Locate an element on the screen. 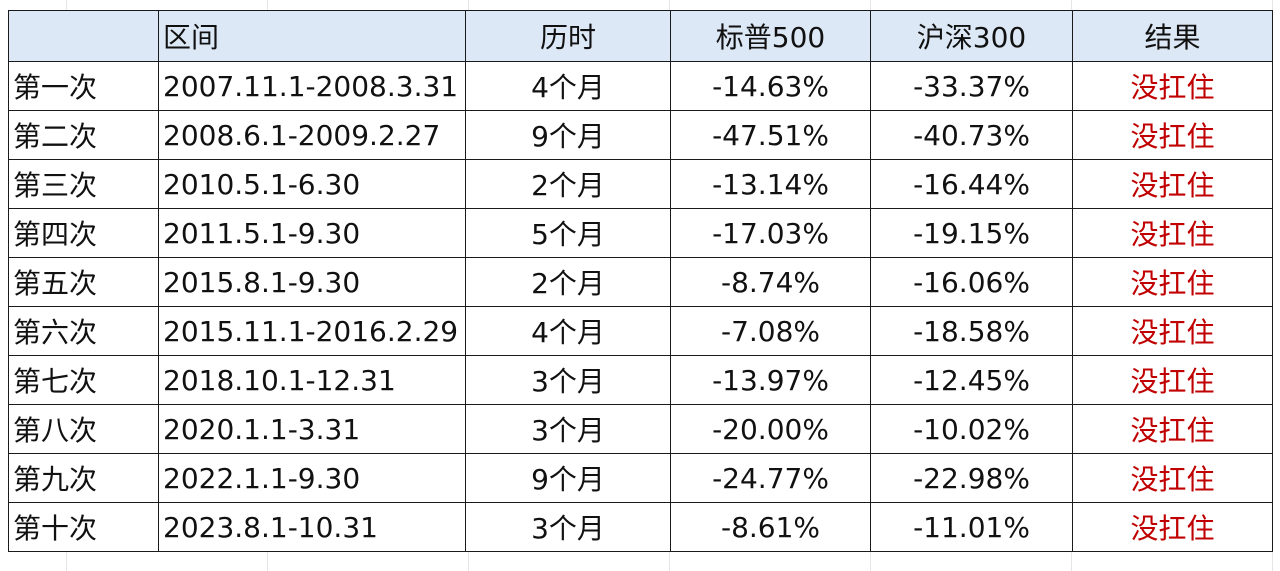 Image resolution: width=1280 pixels, height=571 pixels. table-cell: 2011.5.1-9.30 is located at coordinates (312, 233).